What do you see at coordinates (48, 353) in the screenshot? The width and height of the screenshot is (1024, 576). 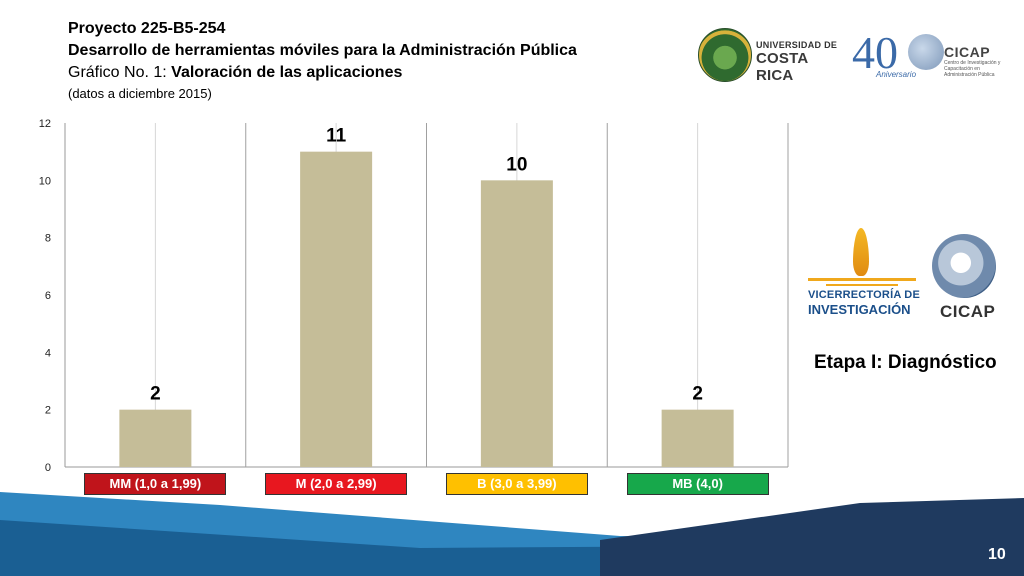 I see `y-tick-label: 4` at bounding box center [48, 353].